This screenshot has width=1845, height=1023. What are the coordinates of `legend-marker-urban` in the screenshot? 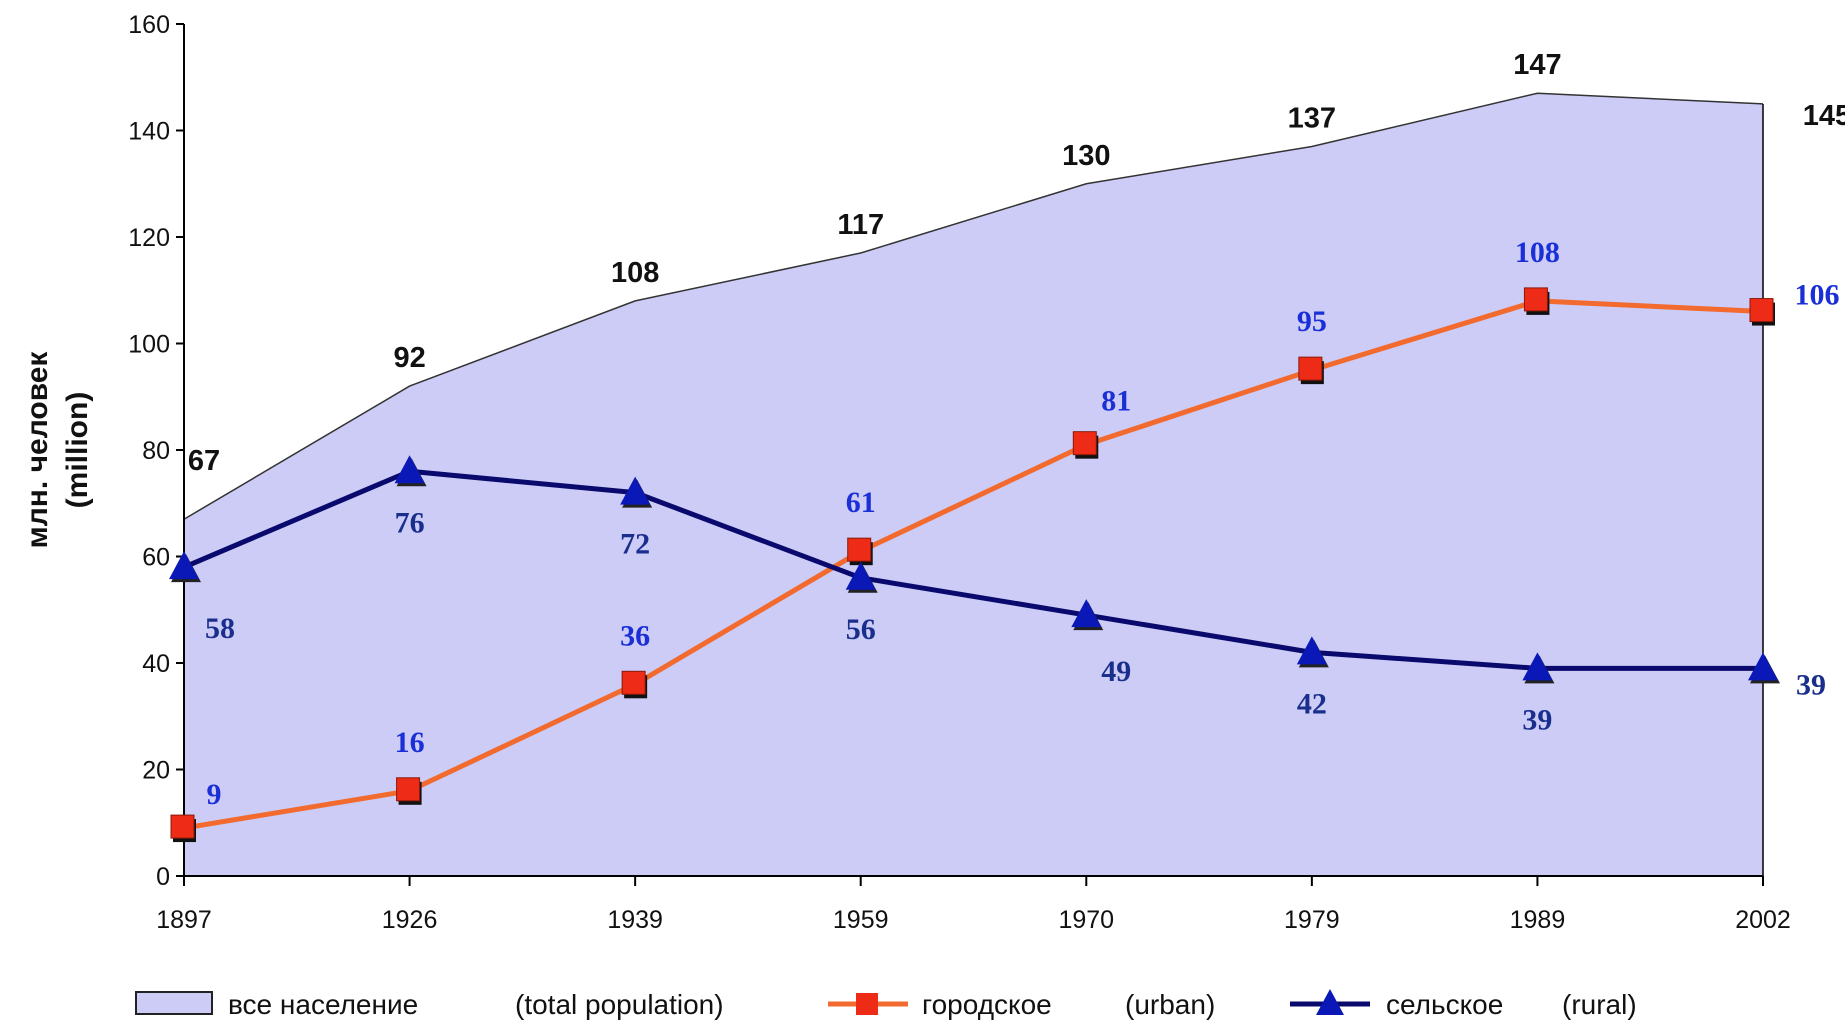 It's located at (867, 1004).